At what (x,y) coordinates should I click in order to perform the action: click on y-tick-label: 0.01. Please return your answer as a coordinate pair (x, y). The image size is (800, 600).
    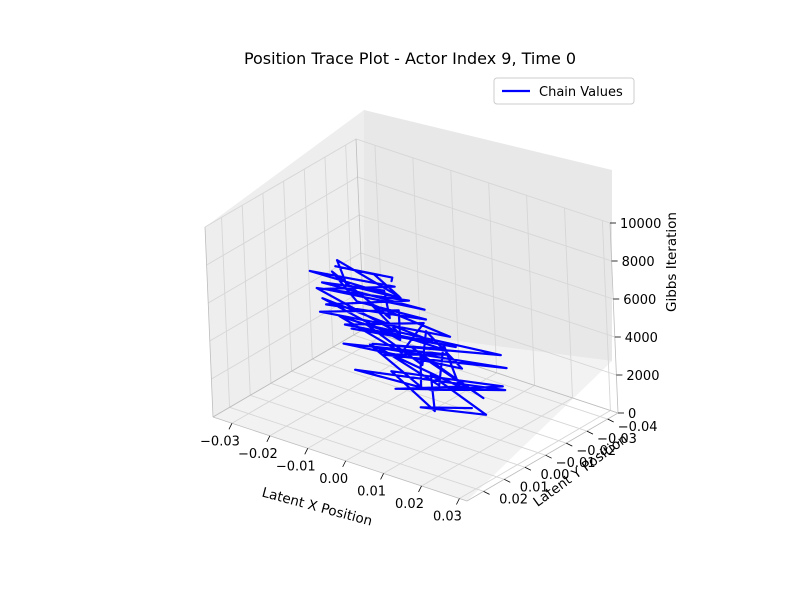
    Looking at the image, I should click on (534, 487).